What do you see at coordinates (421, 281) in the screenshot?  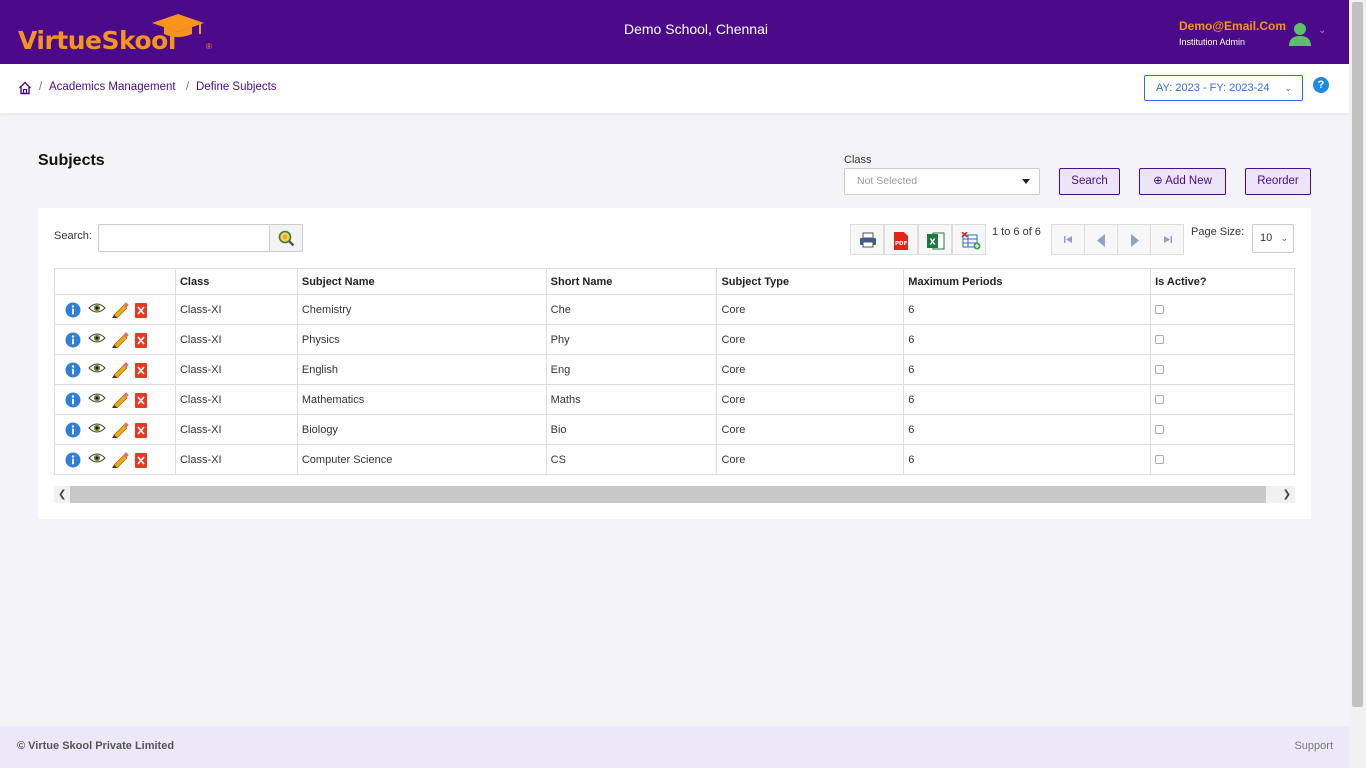 I see `column-header-subject-name: Subject Name` at bounding box center [421, 281].